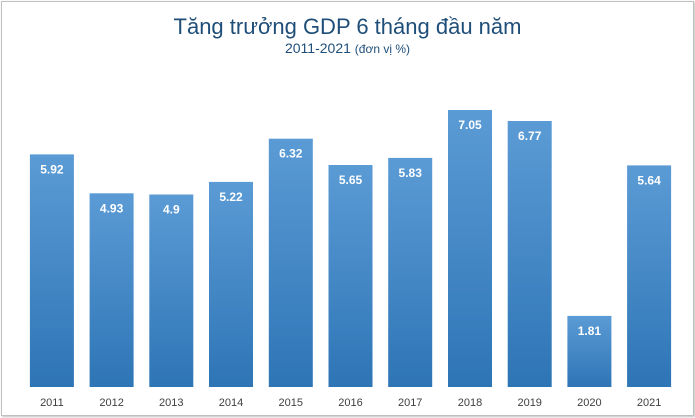 Image resolution: width=695 pixels, height=418 pixels. I want to click on bar-2013, so click(171, 290).